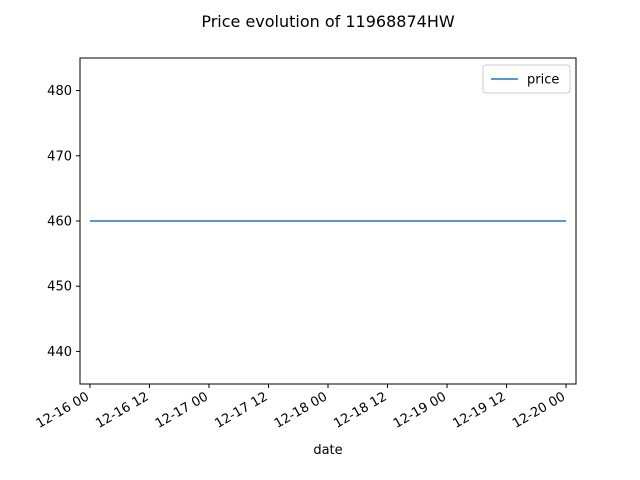  What do you see at coordinates (543, 80) in the screenshot?
I see `legend-label: price` at bounding box center [543, 80].